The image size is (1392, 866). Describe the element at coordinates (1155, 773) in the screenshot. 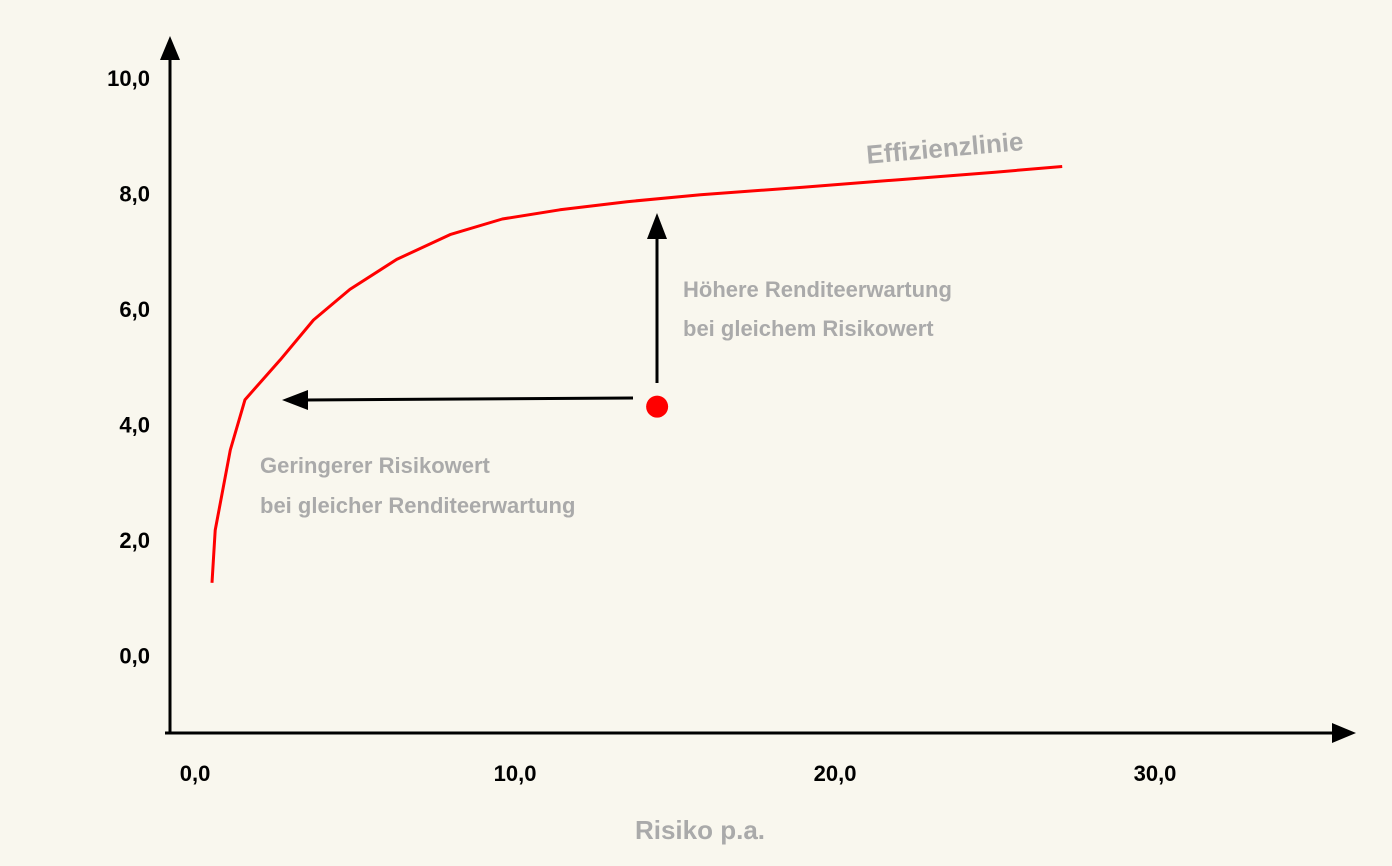

I see `x-tick-label: 30,0` at that location.